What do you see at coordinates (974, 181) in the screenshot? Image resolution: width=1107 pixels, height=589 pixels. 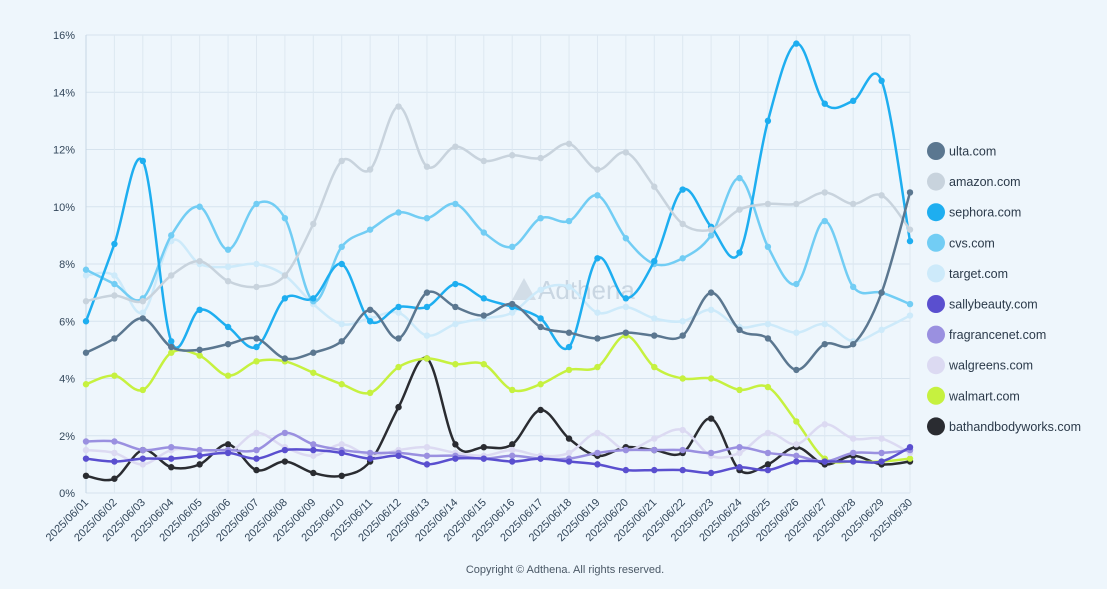 I see `legend-item-amazon-com: amazon.com` at bounding box center [974, 181].